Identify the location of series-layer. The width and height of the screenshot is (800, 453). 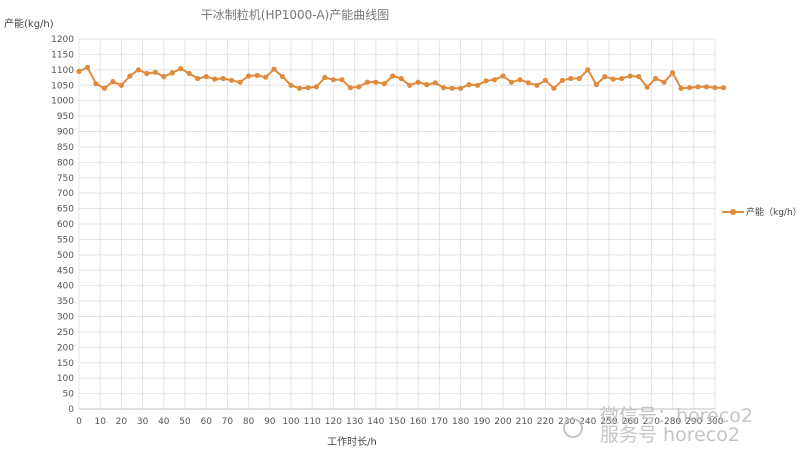
(401, 77).